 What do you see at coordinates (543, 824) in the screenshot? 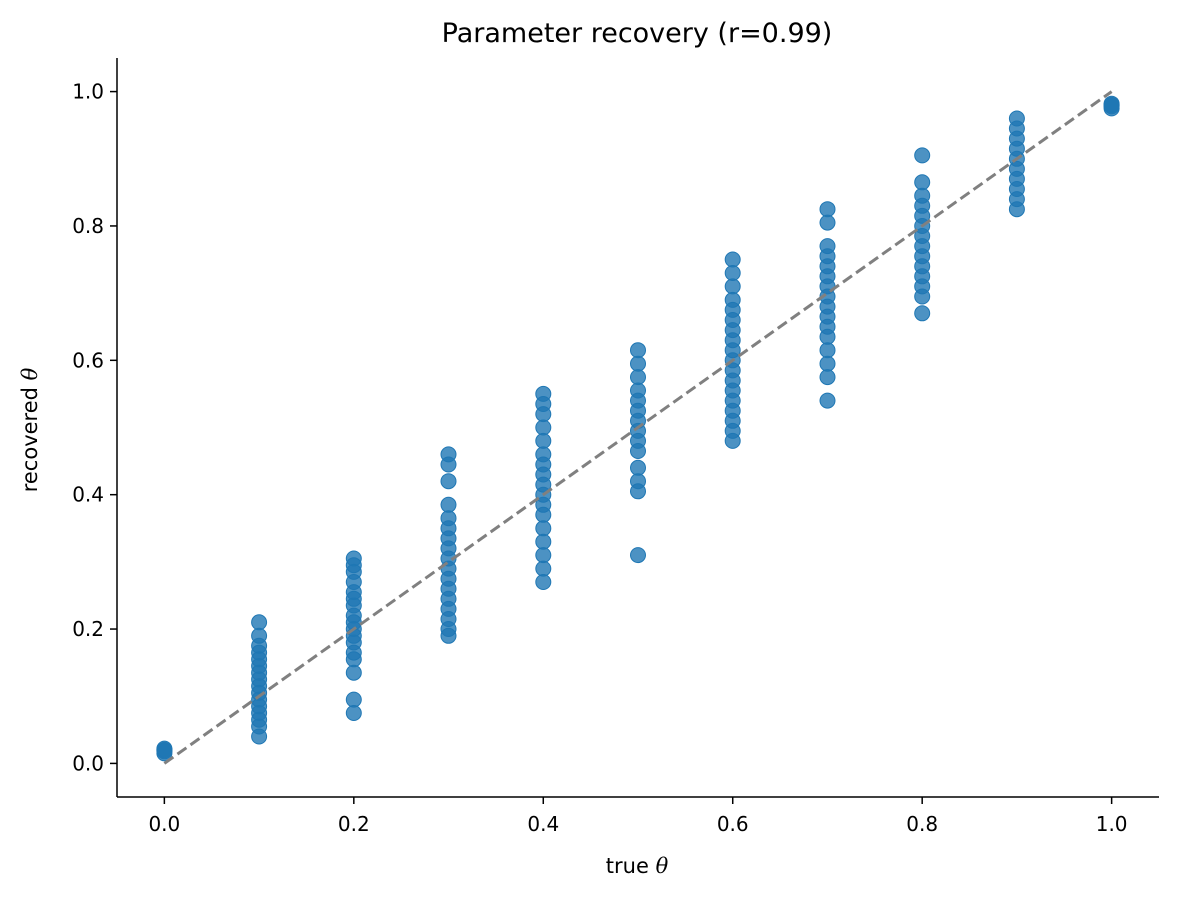
I see `x-tick-label: 0.4` at bounding box center [543, 824].